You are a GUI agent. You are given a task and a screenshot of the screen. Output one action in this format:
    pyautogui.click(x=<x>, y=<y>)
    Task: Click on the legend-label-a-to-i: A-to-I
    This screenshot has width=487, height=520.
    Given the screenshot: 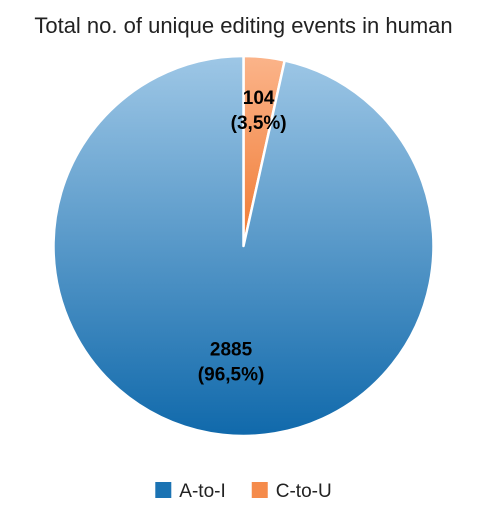 What is the action you would take?
    pyautogui.click(x=202, y=491)
    